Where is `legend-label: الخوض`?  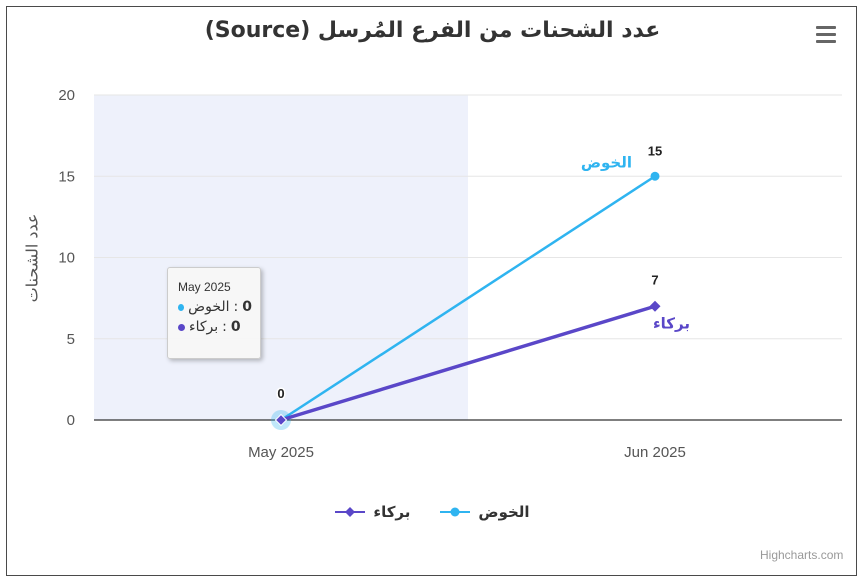 legend-label: الخوض is located at coordinates (504, 512).